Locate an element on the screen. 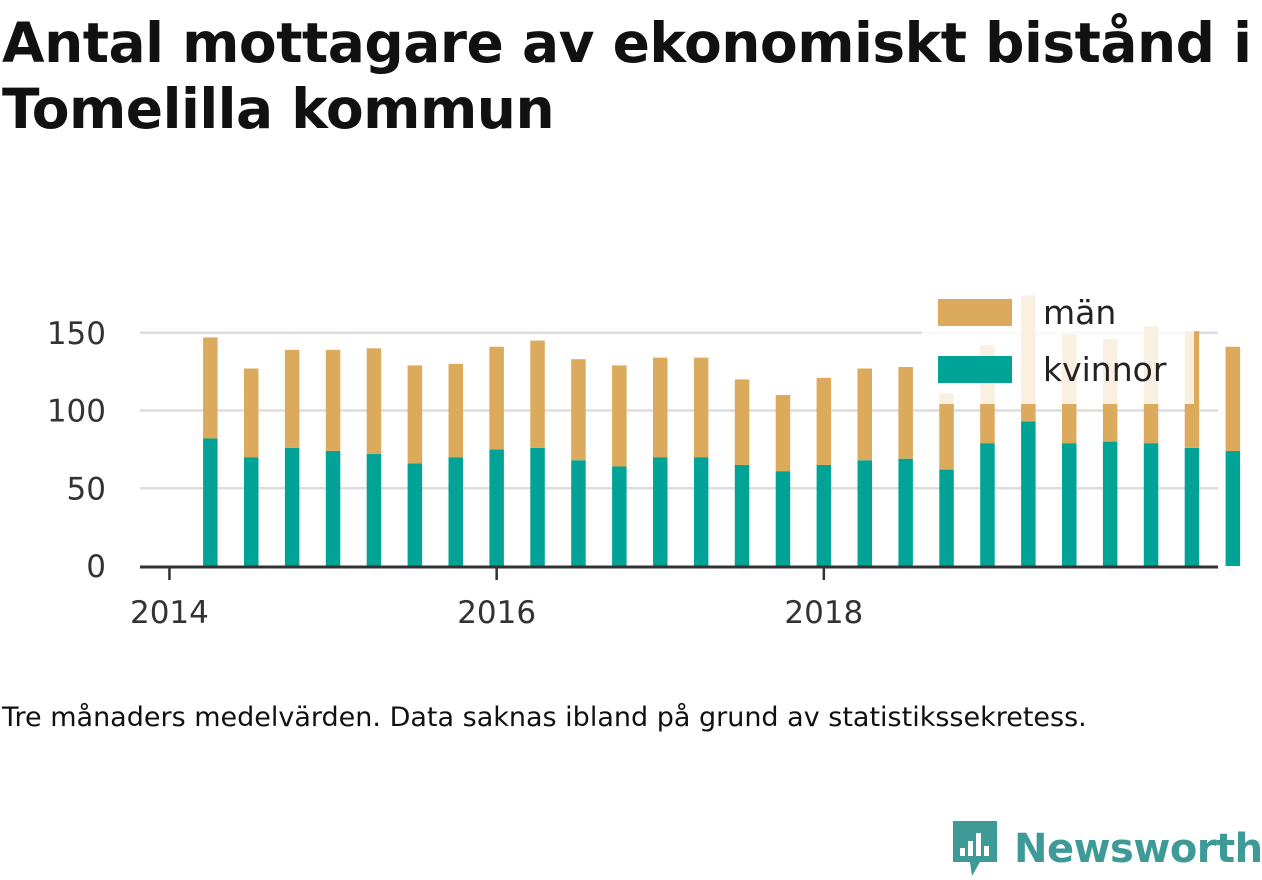 This screenshot has height=880, width=1262. bar-kvinnor-2017 Q2 is located at coordinates (701, 511).